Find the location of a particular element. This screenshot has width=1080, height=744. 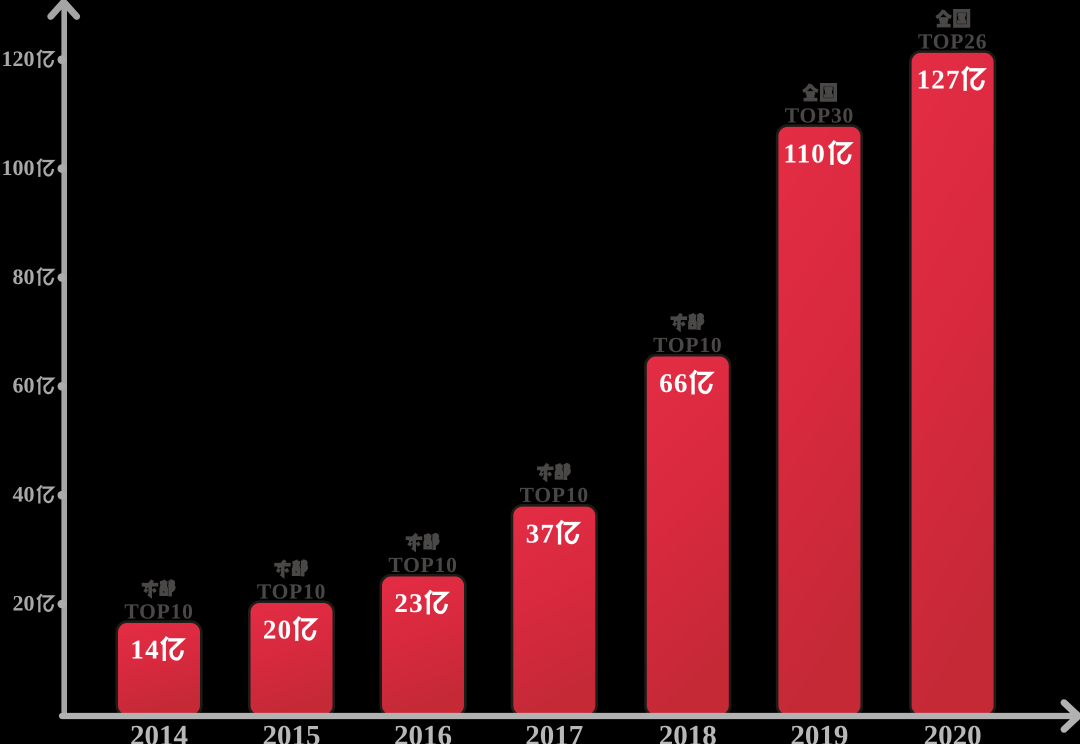

svg-text: 110 is located at coordinates (804, 154).